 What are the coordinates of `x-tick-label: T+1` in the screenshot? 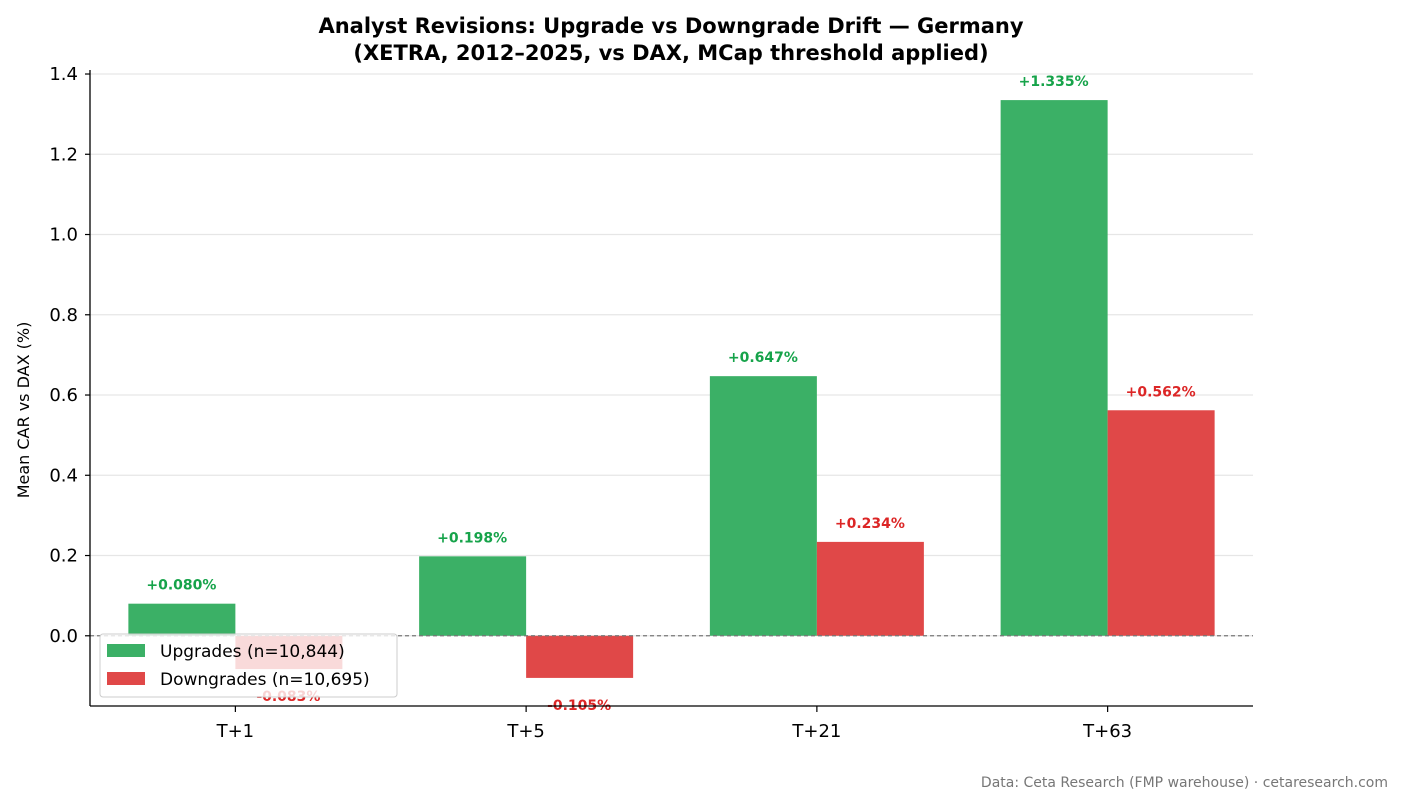 It's located at (235, 731).